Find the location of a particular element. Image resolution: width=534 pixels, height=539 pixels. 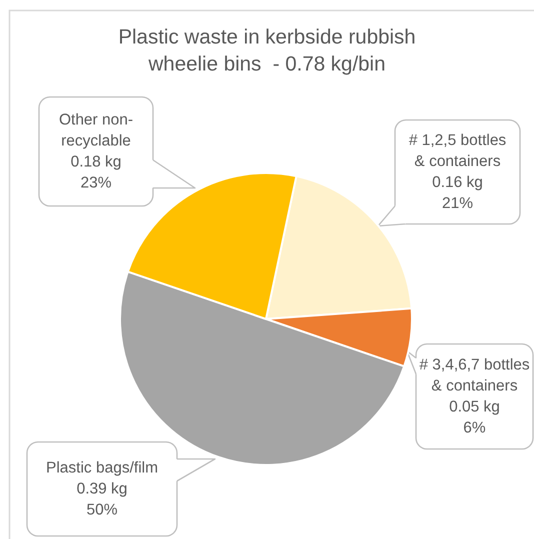

data-label: 0.05 kg 6% is located at coordinates (474, 417).